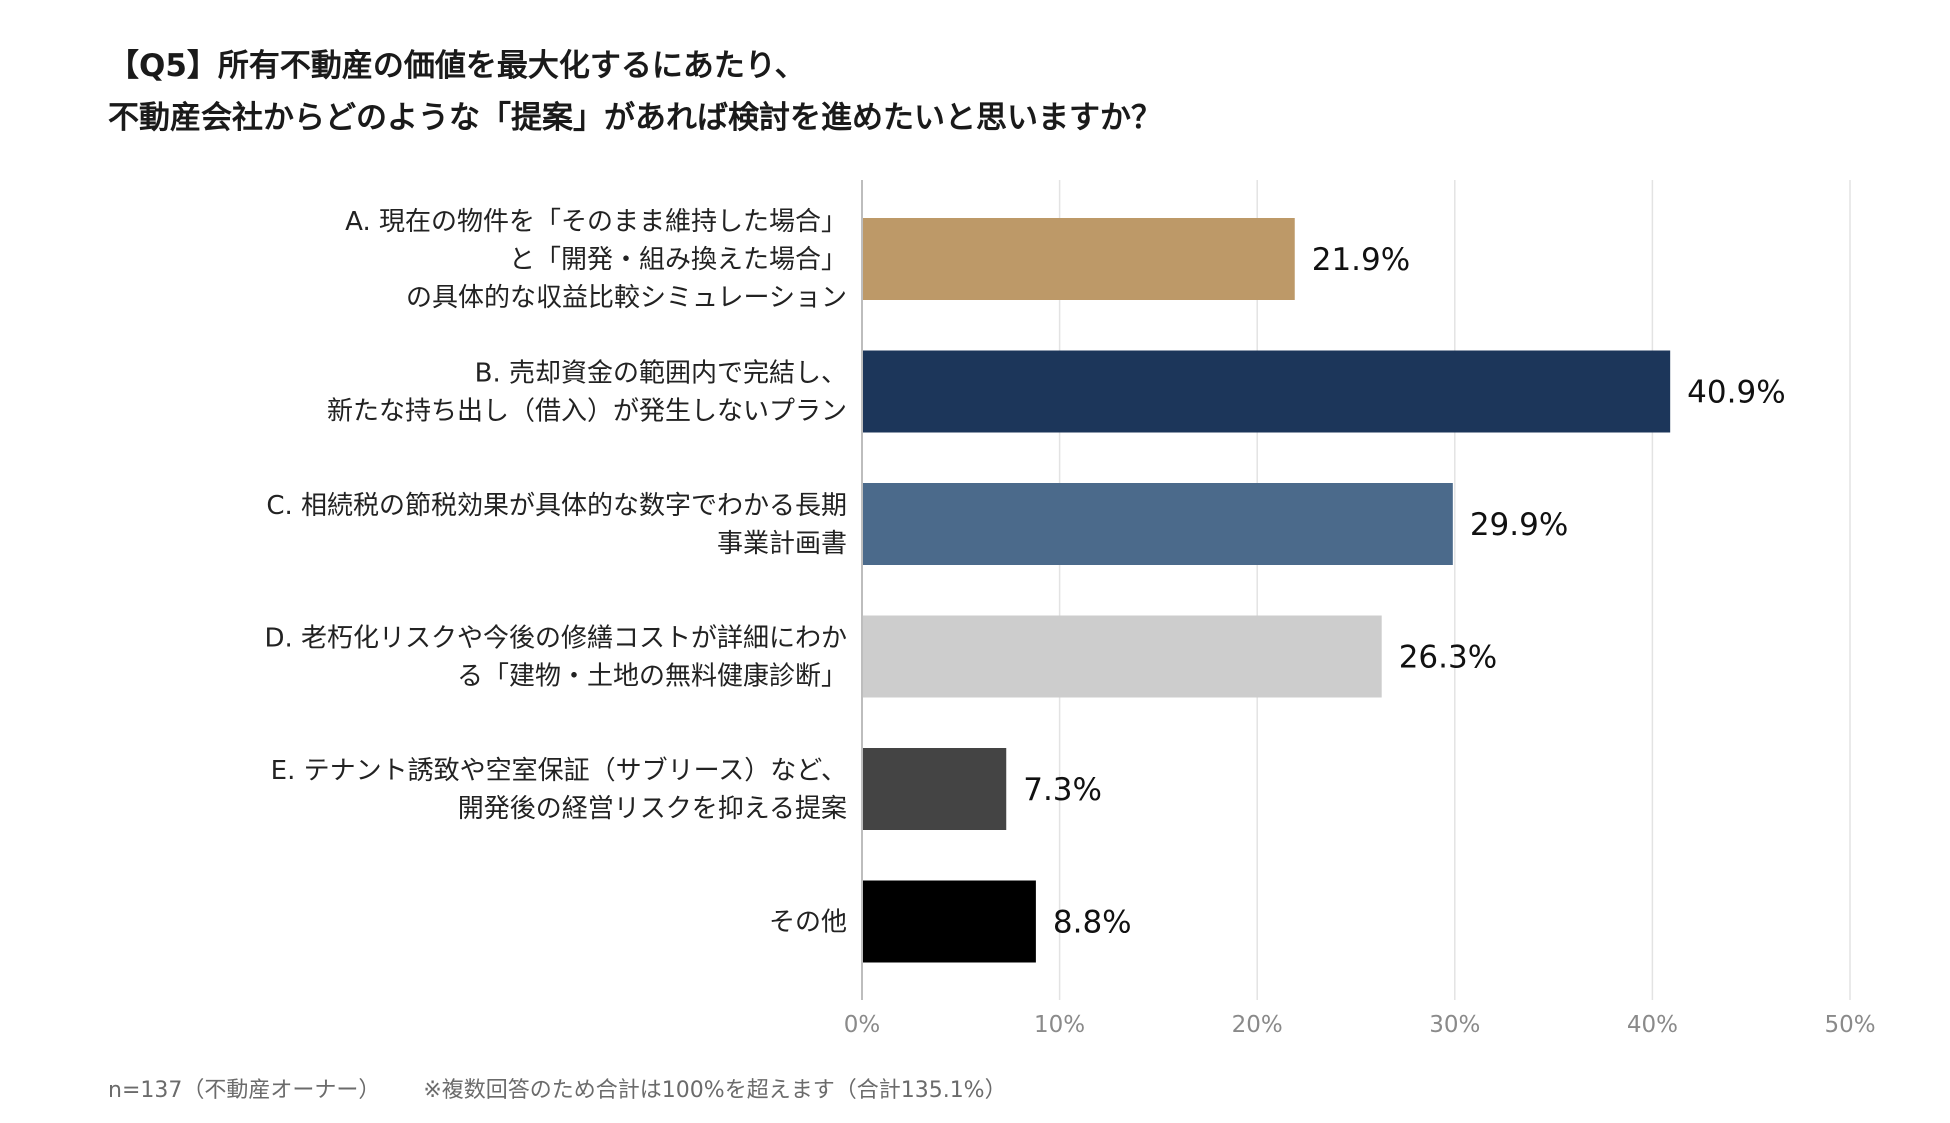  I want to click on category-label-line: 新たな持ち出し（借入）が発生しないプラン, so click(587, 412).